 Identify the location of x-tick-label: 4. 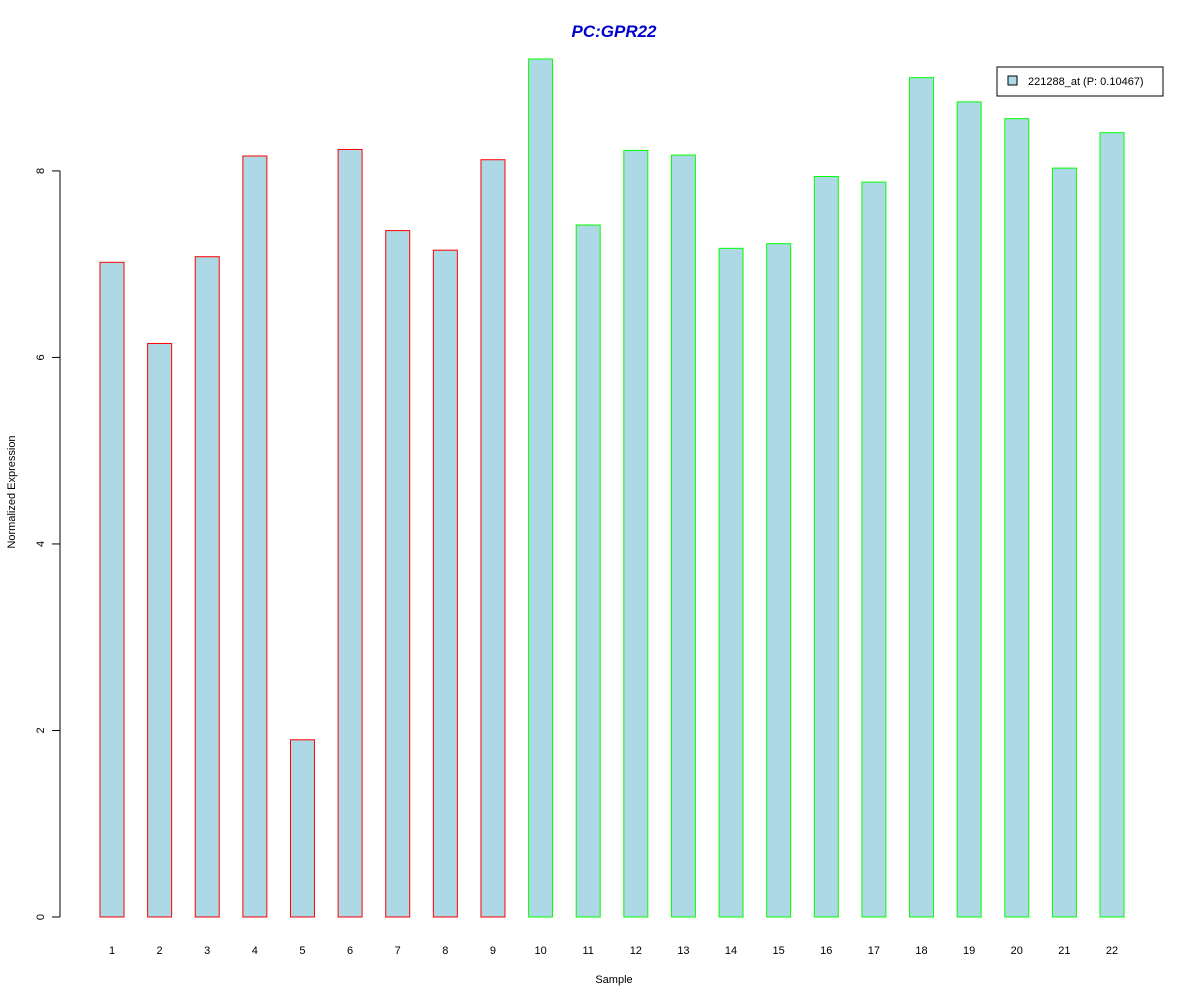
(255, 951).